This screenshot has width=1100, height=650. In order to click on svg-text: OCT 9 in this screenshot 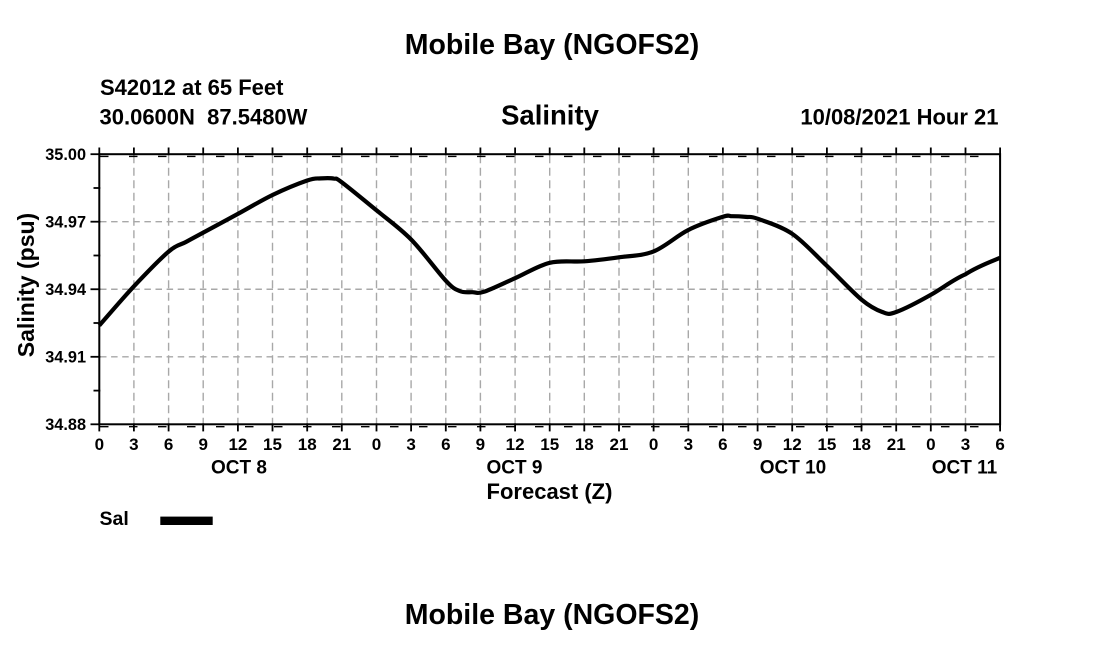, I will do `click(515, 468)`.